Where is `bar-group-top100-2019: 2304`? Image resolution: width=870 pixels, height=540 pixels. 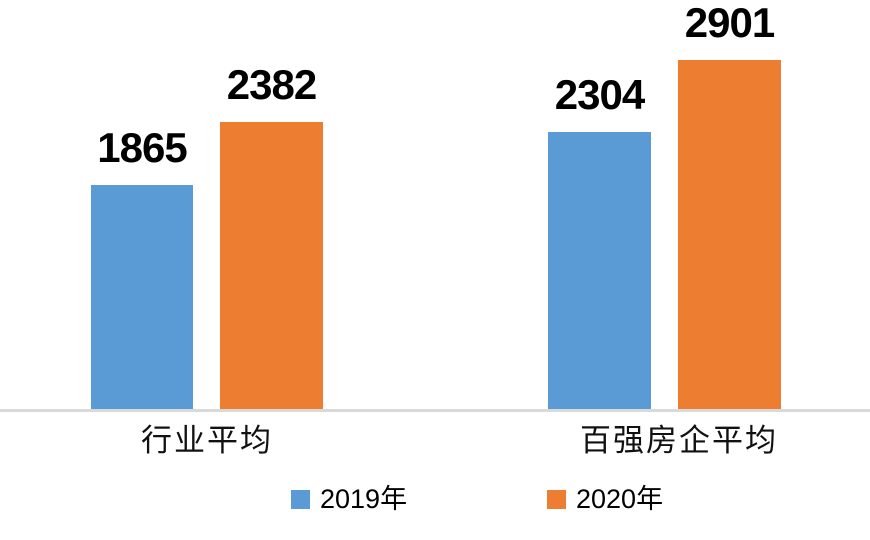 bar-group-top100-2019: 2304 is located at coordinates (599, 241).